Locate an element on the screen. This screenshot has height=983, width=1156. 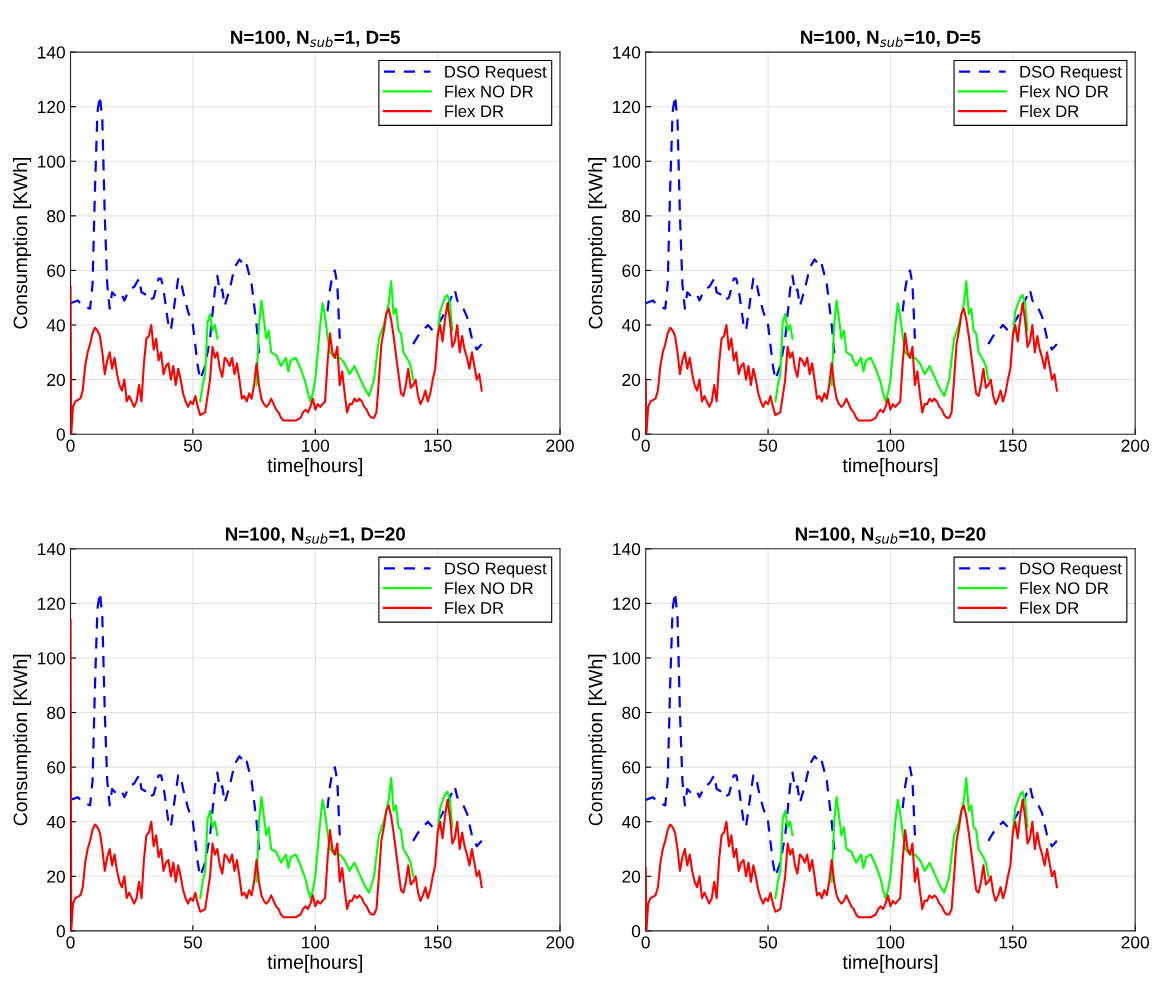
chart-title: N=100, N$_{sub}$=10, D=5 is located at coordinates (891, 38).